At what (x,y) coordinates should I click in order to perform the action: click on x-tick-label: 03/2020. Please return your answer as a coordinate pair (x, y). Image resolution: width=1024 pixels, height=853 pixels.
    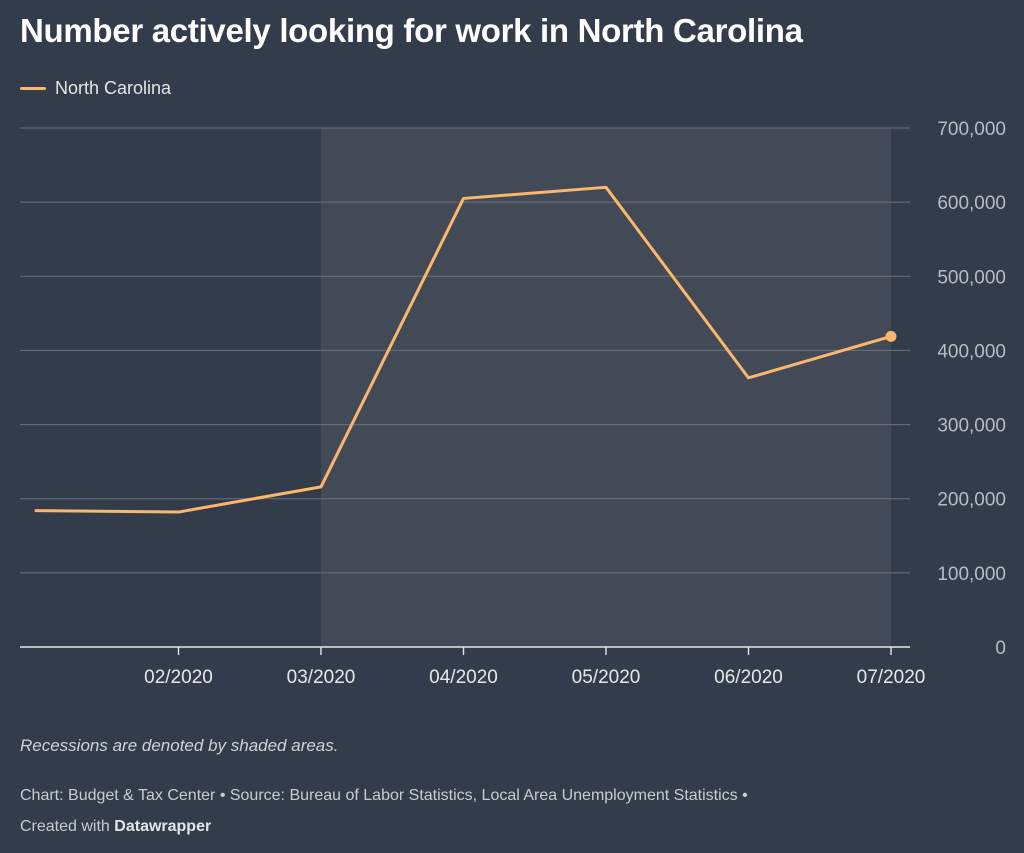
    Looking at the image, I should click on (321, 677).